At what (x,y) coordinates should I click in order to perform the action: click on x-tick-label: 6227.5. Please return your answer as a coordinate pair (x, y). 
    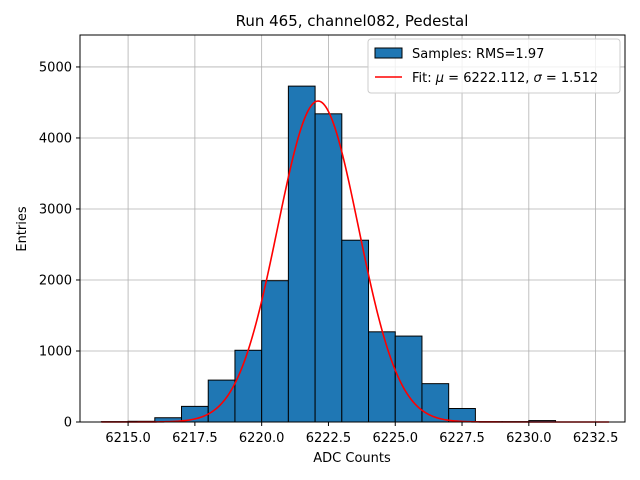
    Looking at the image, I should click on (462, 438).